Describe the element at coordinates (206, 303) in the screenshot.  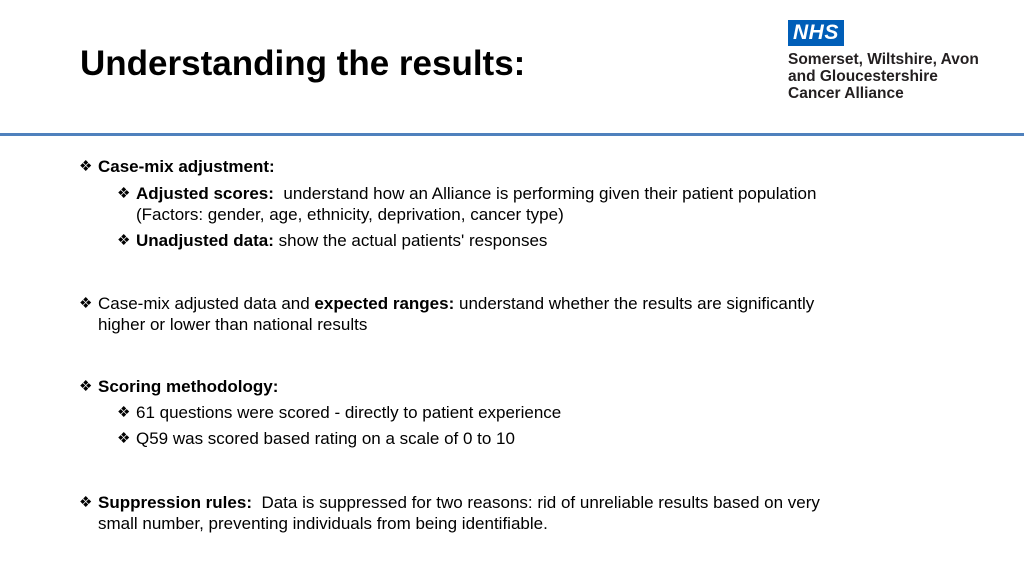
I see `ranges-prefix: Case-mix adjusted data and` at that location.